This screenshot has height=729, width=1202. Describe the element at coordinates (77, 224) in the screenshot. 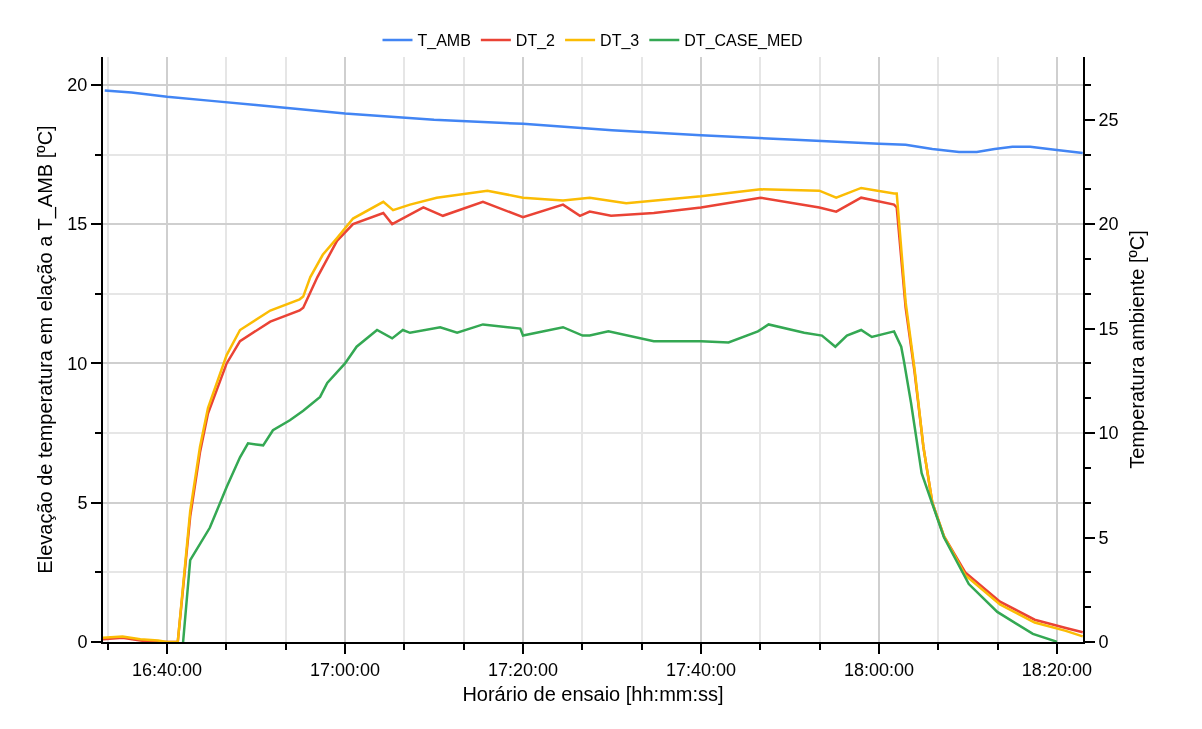

I see `y-tick-label: 15` at that location.